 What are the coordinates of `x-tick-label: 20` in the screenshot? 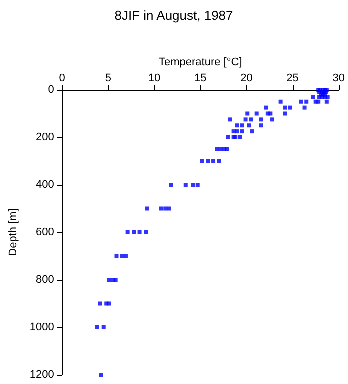 It's located at (246, 78).